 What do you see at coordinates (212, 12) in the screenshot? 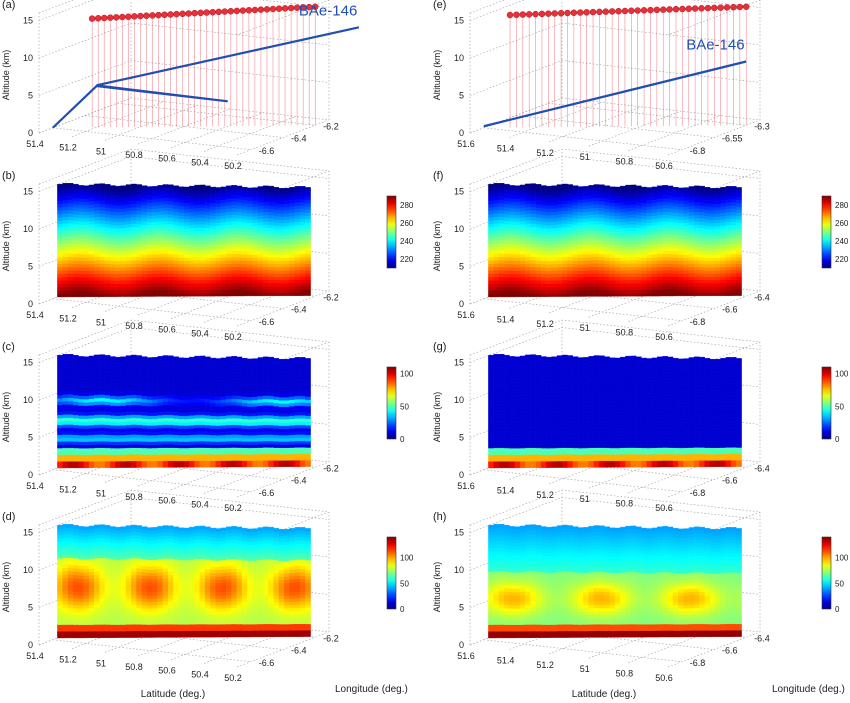
I see `data-marker` at bounding box center [212, 12].